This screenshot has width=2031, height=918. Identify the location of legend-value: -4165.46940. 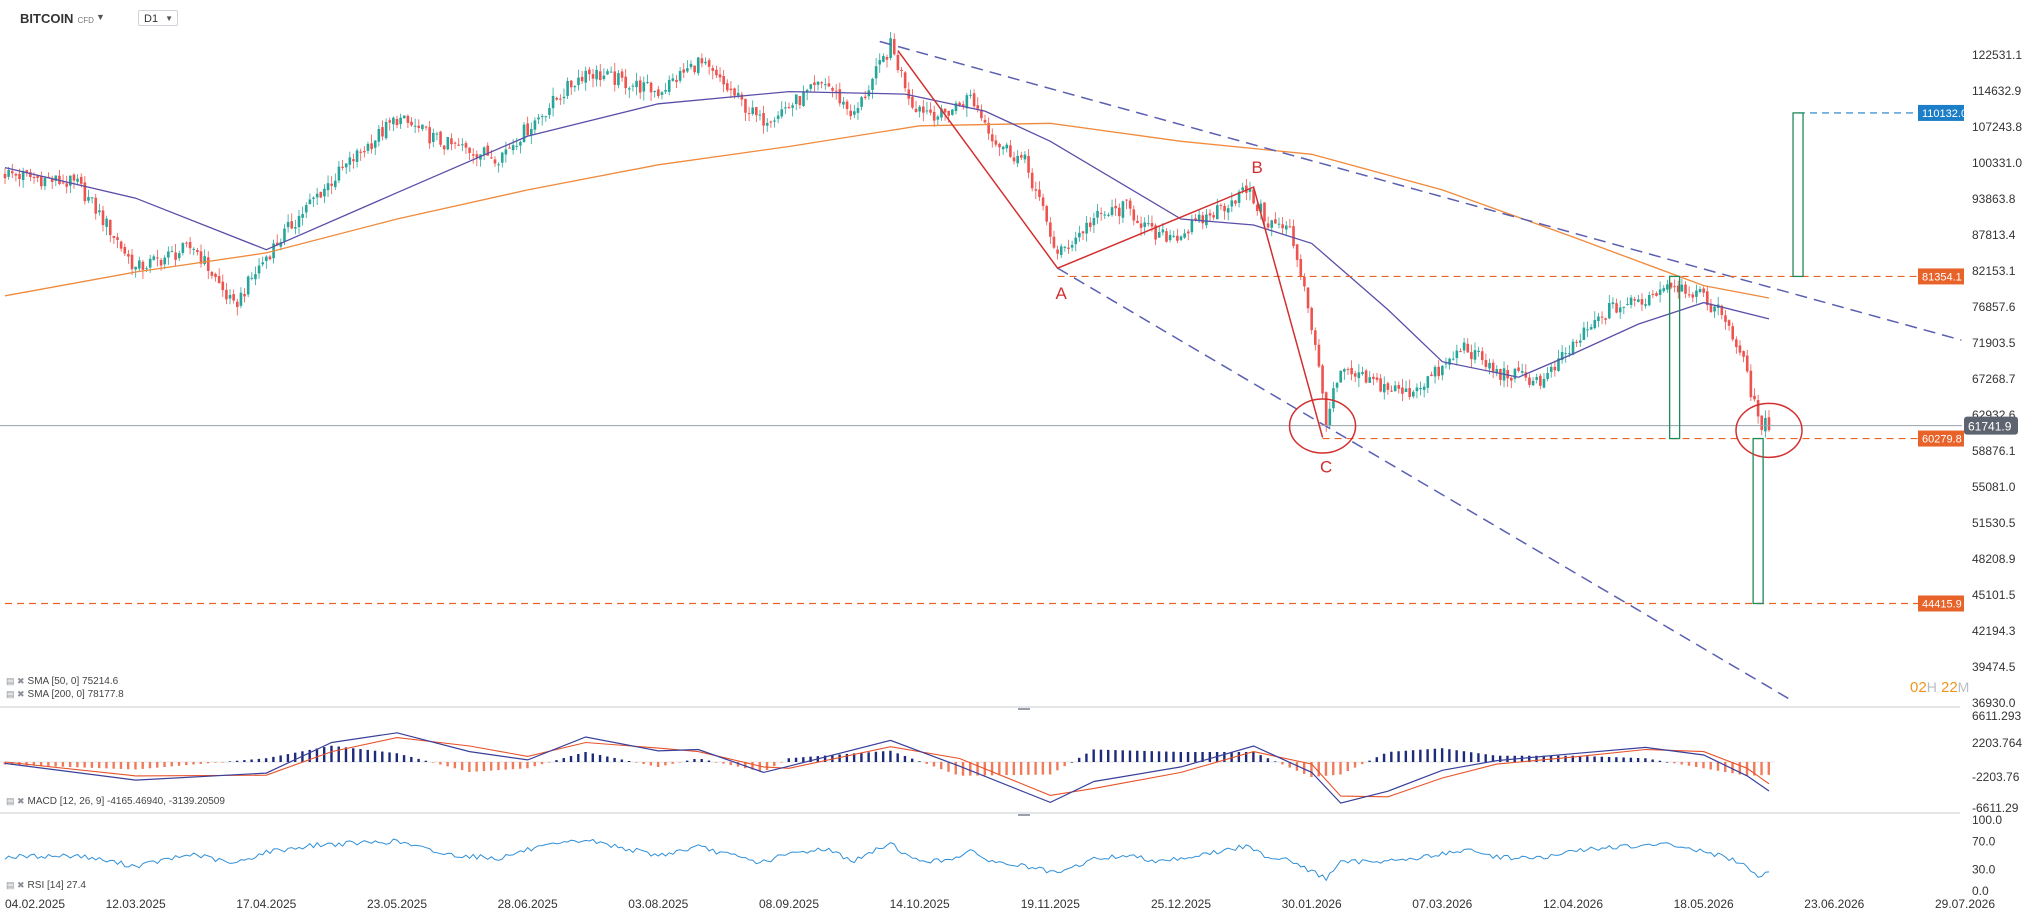
(135, 801).